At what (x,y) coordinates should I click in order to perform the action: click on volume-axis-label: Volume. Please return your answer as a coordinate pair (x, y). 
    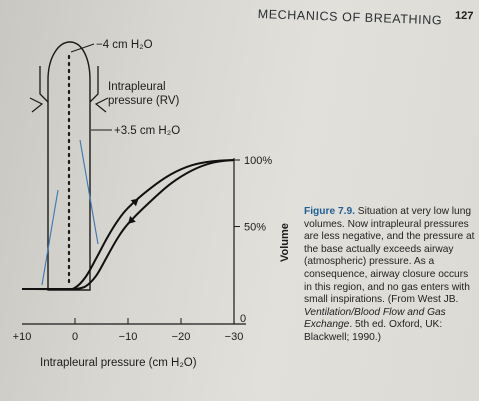
    Looking at the image, I should click on (285, 242).